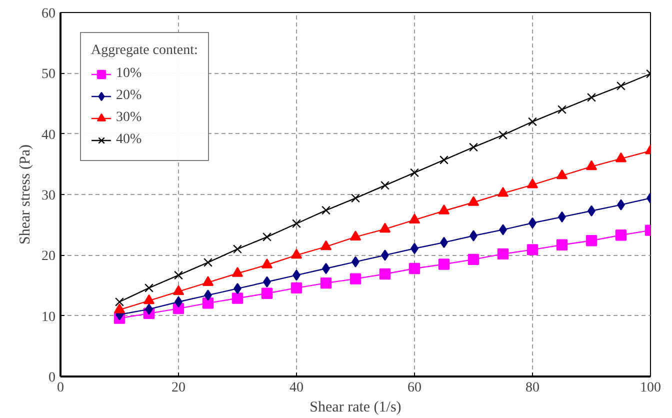 This screenshot has height=418, width=672. What do you see at coordinates (533, 388) in the screenshot?
I see `x-tick-label: 80` at bounding box center [533, 388].